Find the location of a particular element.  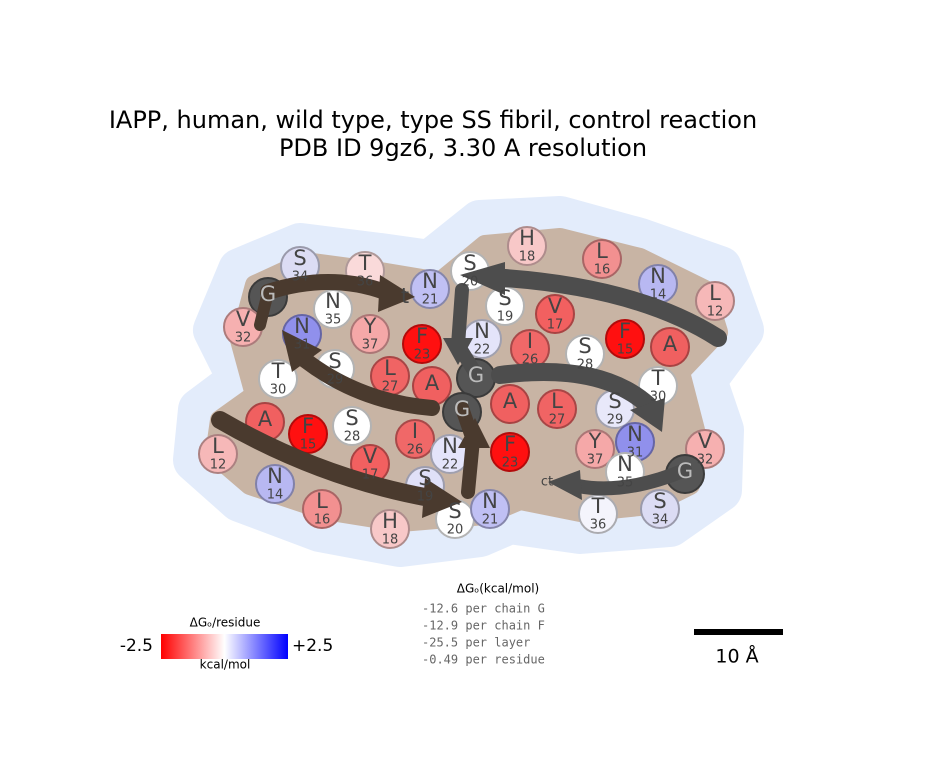

residue-number: 15 is located at coordinates (308, 445).